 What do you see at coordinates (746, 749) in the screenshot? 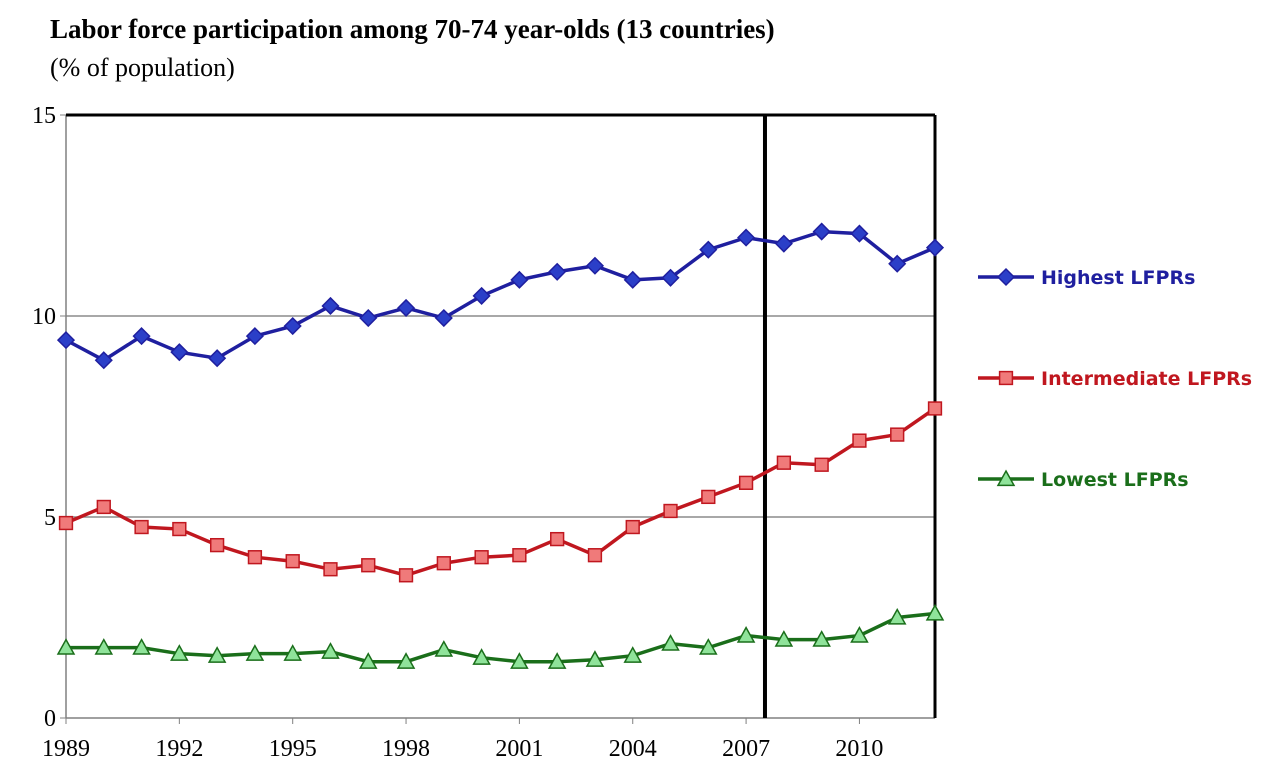
I see `x-tick-label: 2007` at bounding box center [746, 749].